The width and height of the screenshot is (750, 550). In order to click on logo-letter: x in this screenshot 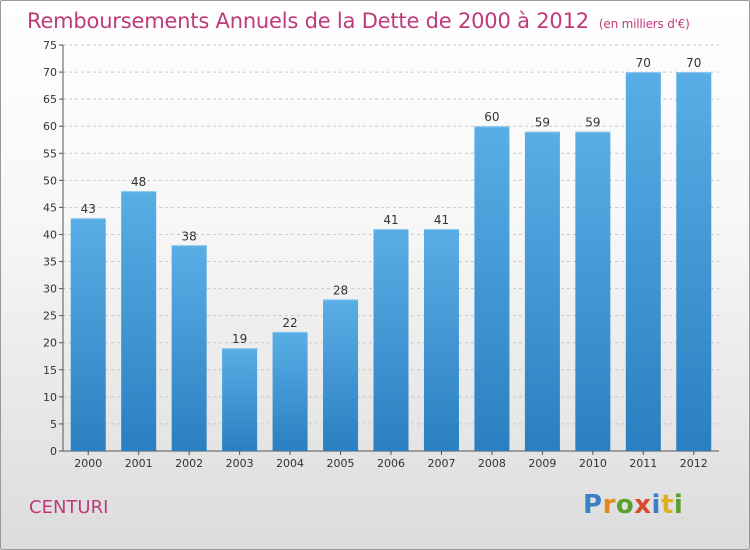, I will do `click(643, 505)`.